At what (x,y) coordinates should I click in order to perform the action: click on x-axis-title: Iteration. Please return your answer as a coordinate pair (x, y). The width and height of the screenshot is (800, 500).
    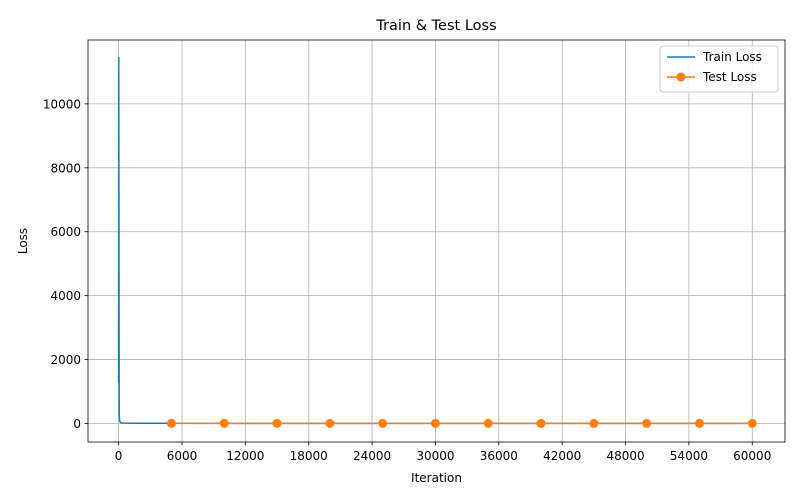
    Looking at the image, I should click on (436, 478).